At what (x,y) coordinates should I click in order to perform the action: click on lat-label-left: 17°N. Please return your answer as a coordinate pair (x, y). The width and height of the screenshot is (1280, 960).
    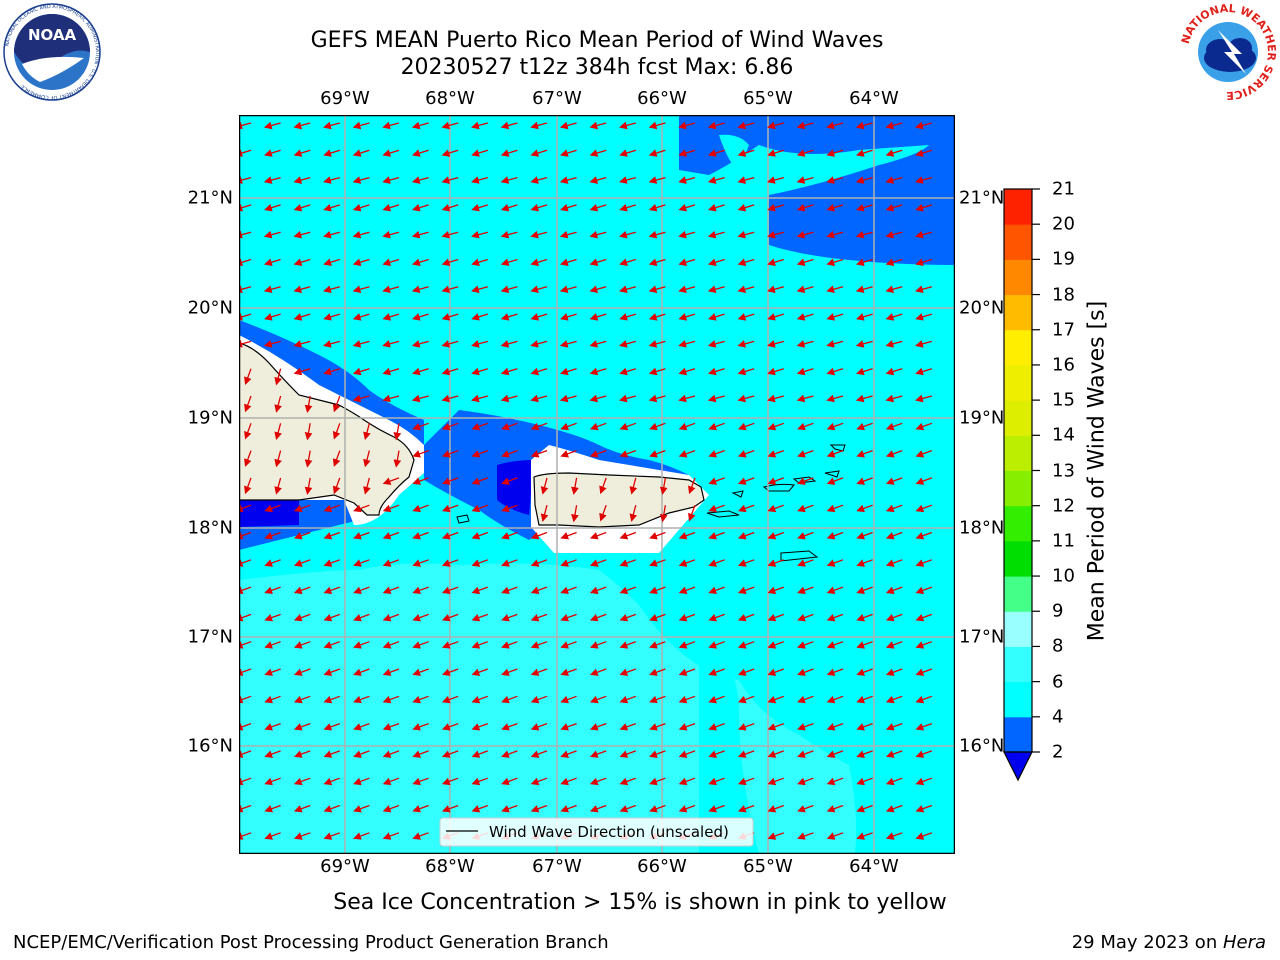
    Looking at the image, I should click on (210, 637).